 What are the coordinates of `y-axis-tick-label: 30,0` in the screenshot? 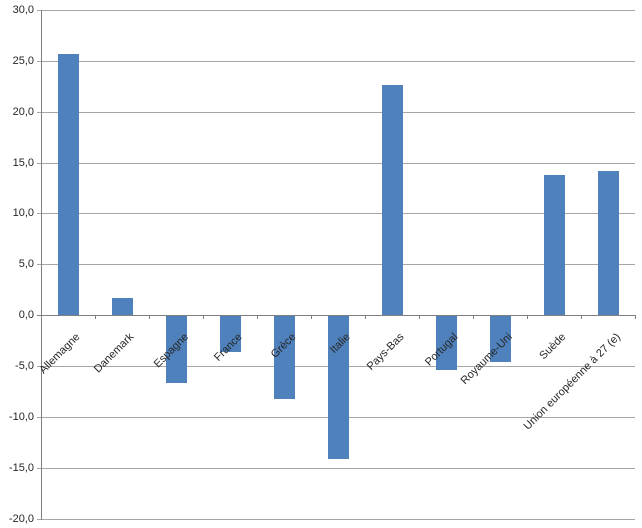 It's located at (23, 10).